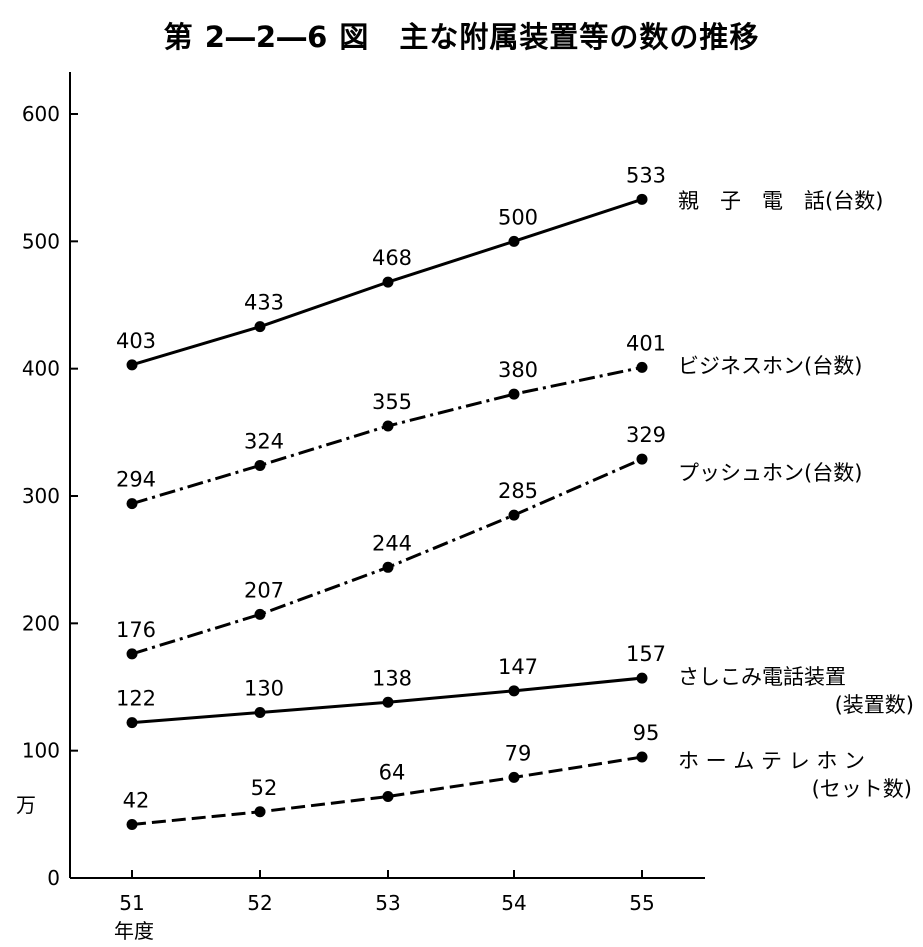  Describe the element at coordinates (461, 37) in the screenshot. I see `chart-title: 第 2―2―6 図 主な附属装置等の数の推移` at that location.